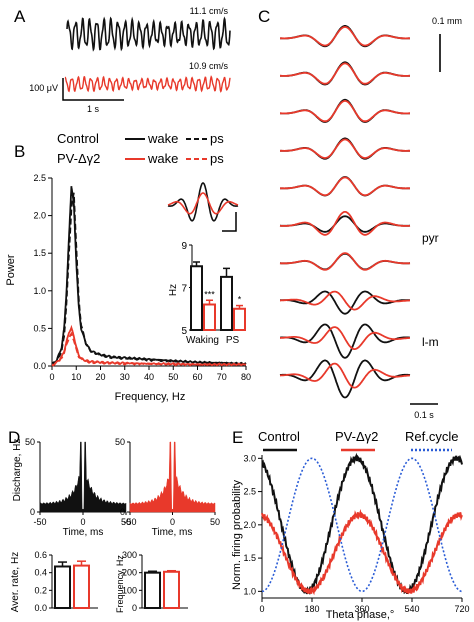  What do you see at coordinates (40, 590) in the screenshot?
I see `bar-y-tick-label: 0.2` at bounding box center [40, 590].